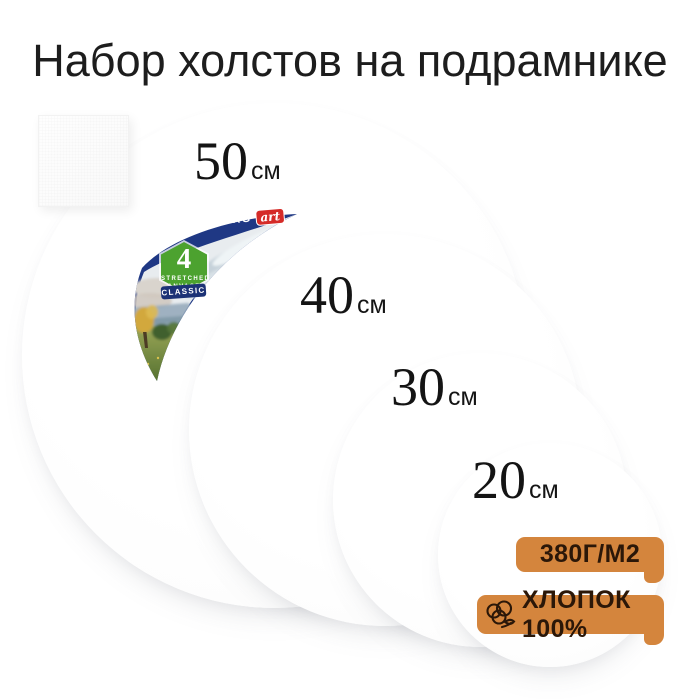 The width and height of the screenshot is (700, 700). I want to click on size-value: 20, so click(499, 480).